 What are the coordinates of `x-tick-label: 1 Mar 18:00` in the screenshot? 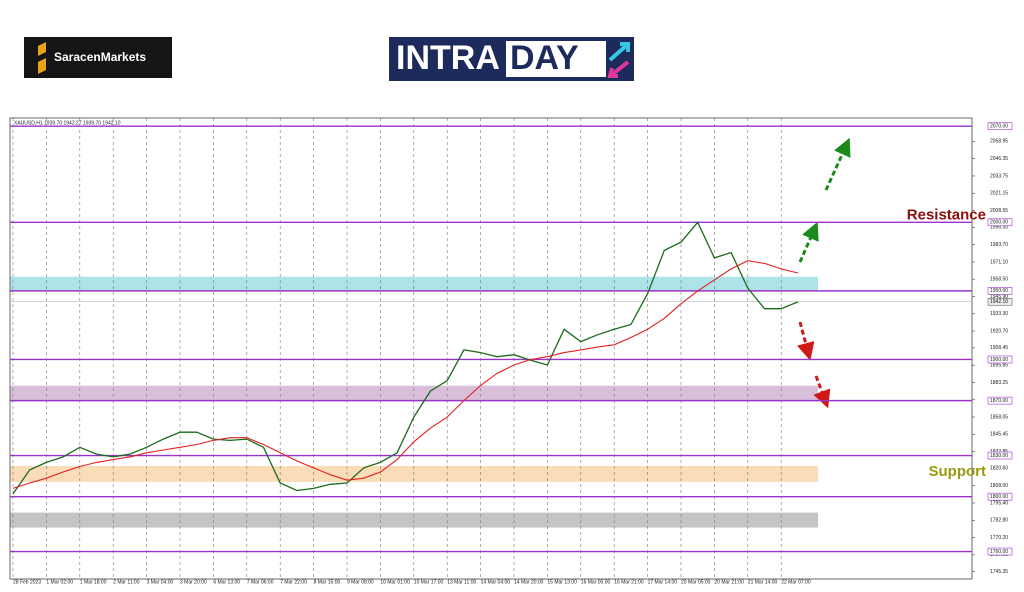 It's located at (93, 582).